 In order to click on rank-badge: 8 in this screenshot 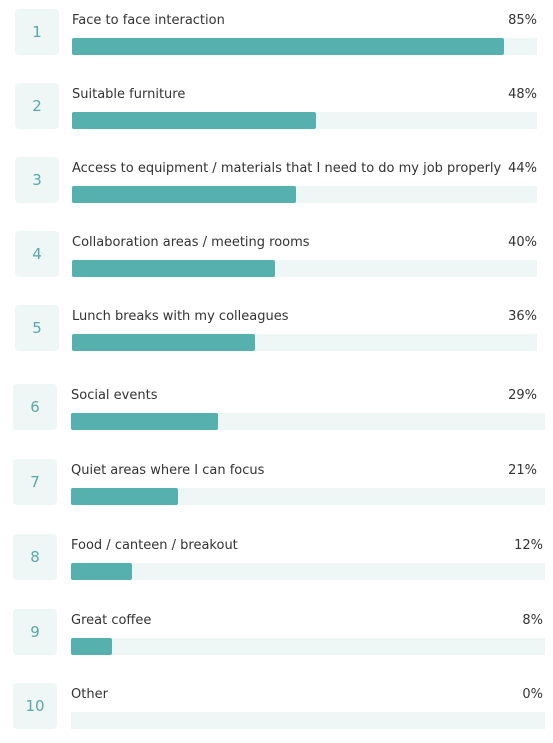, I will do `click(35, 557)`.